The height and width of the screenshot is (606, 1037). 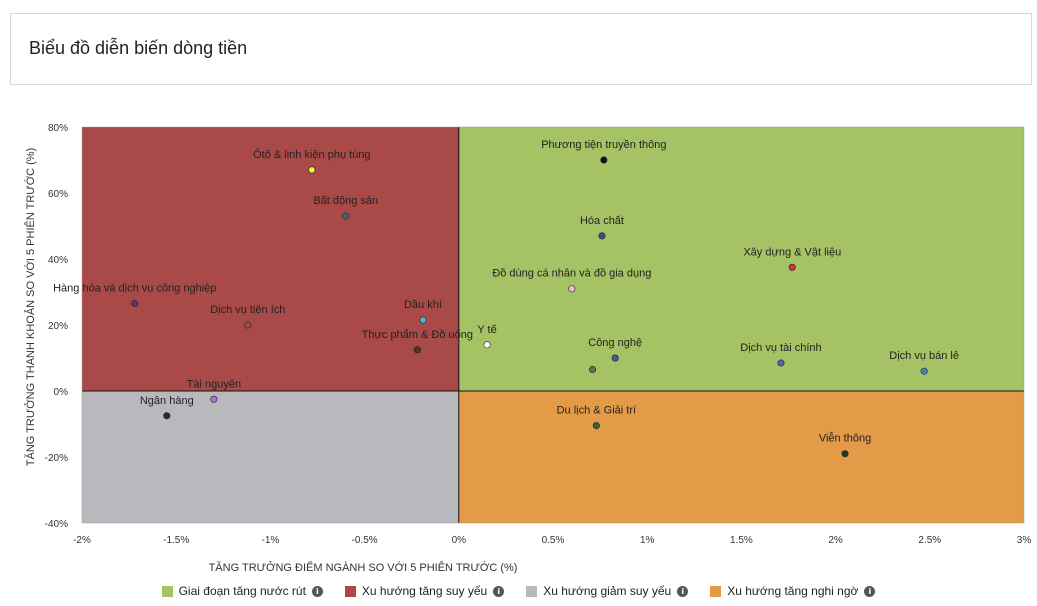 What do you see at coordinates (58, 326) in the screenshot?
I see `y-tick-label: 20%` at bounding box center [58, 326].